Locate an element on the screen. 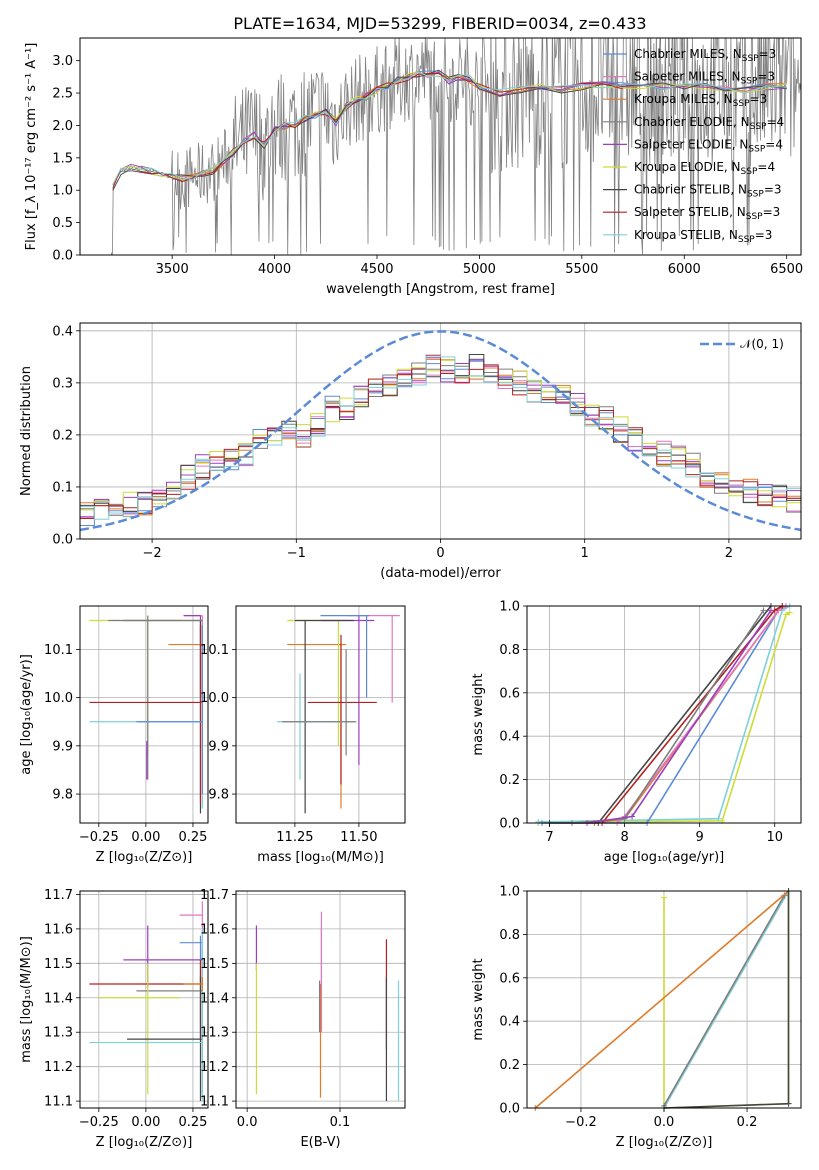  legend-entry: Kroupa STELIB, NSSP=3 is located at coordinates (703, 236).